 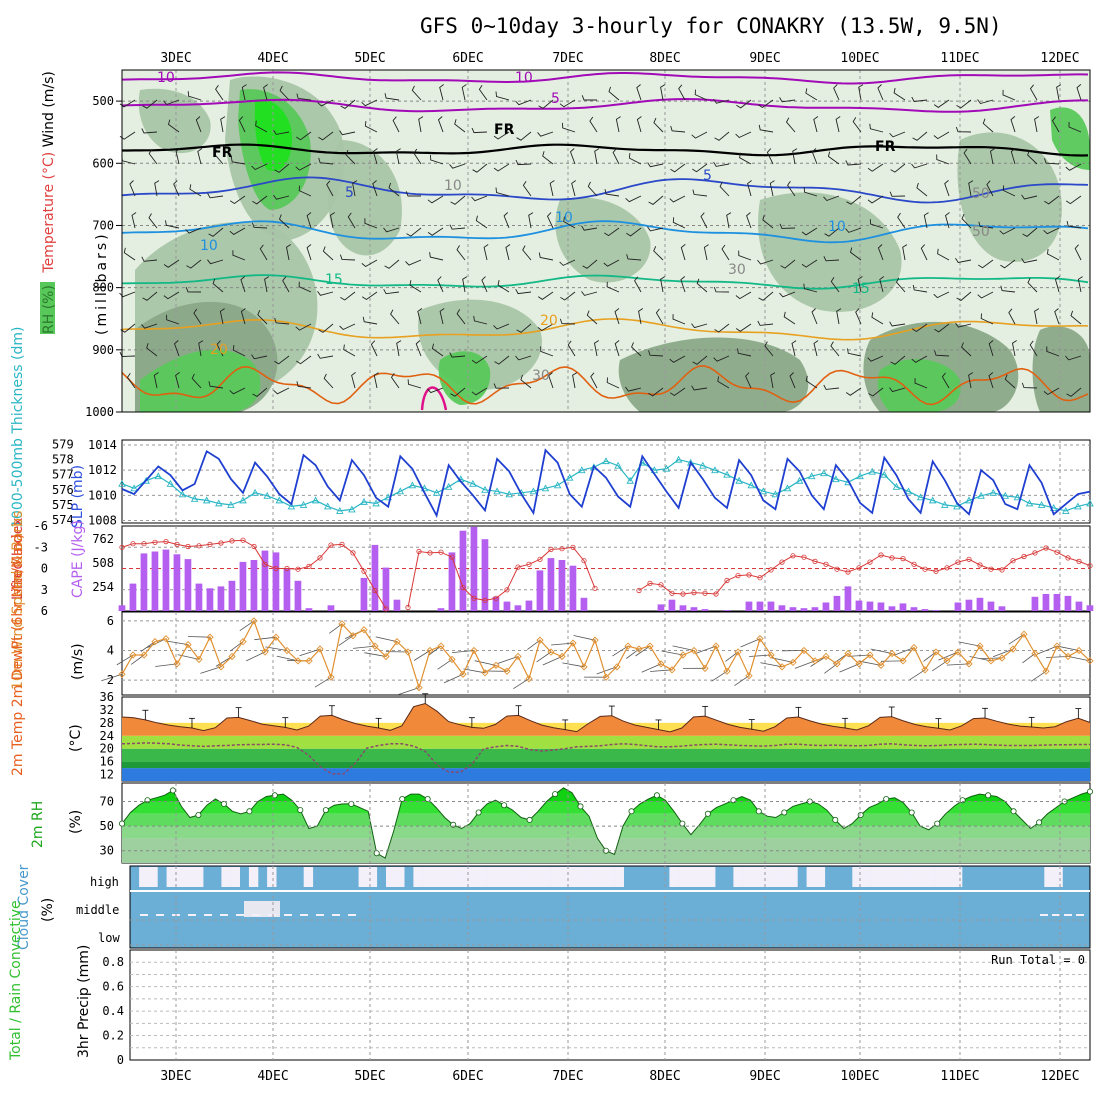 What do you see at coordinates (606, 654) in the screenshot?
I see `wind10m-line` at bounding box center [606, 654].